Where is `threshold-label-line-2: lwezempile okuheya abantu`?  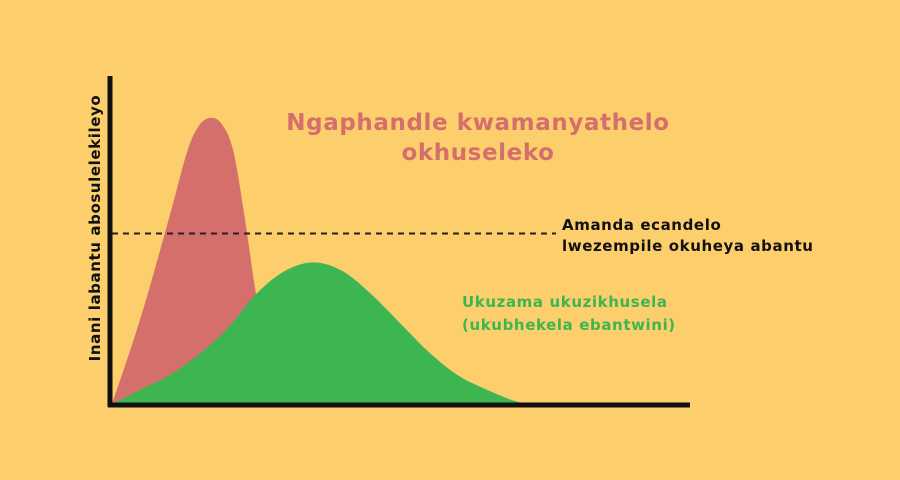 threshold-label-line-2: lwezempile okuheya abantu is located at coordinates (688, 246).